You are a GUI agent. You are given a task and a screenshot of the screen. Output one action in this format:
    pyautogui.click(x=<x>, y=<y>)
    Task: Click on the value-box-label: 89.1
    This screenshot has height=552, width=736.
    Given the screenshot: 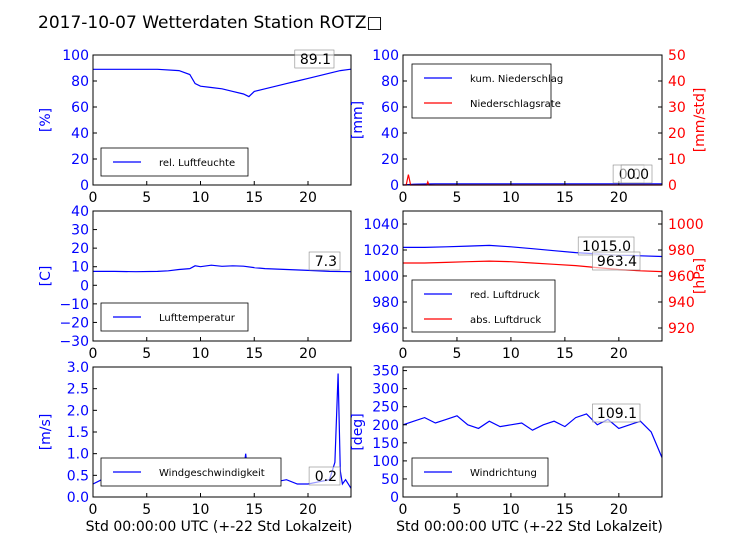 What is the action you would take?
    pyautogui.click(x=315, y=60)
    